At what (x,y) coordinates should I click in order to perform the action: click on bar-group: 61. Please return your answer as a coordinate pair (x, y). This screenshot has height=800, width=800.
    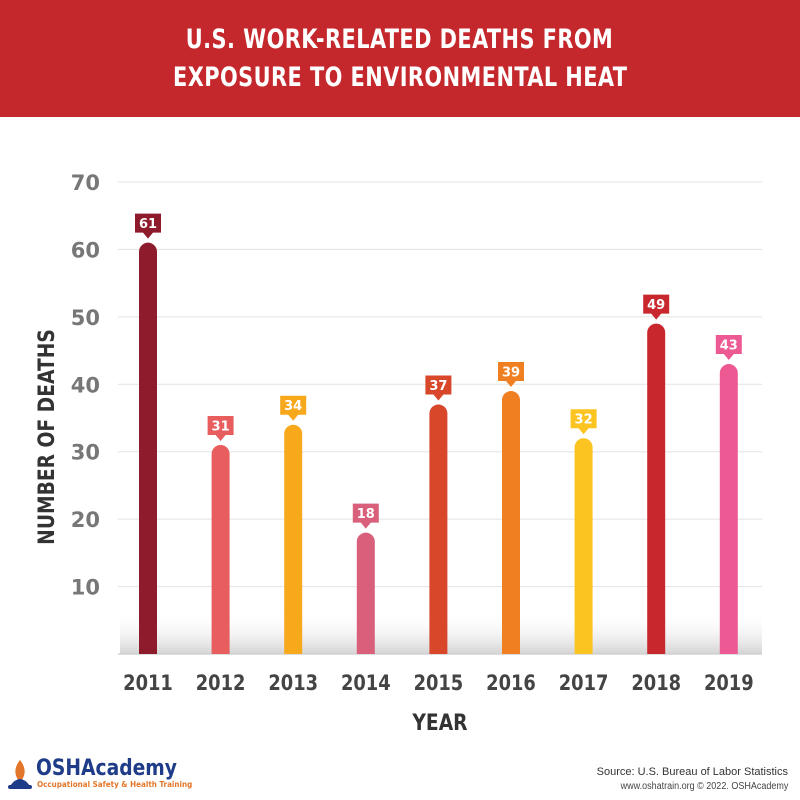
    Looking at the image, I should click on (148, 433).